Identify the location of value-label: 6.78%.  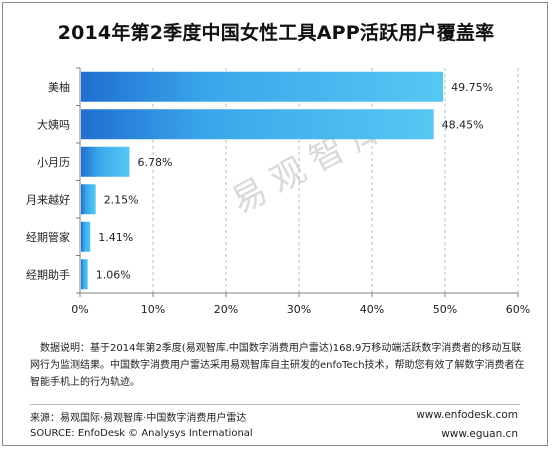
(154, 162).